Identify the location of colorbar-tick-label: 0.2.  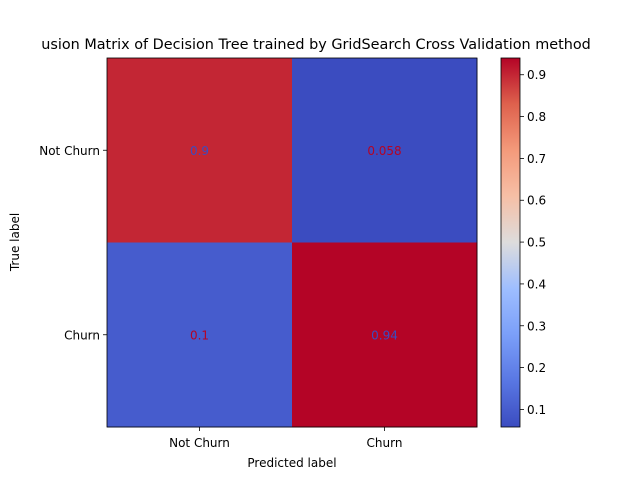
(536, 368).